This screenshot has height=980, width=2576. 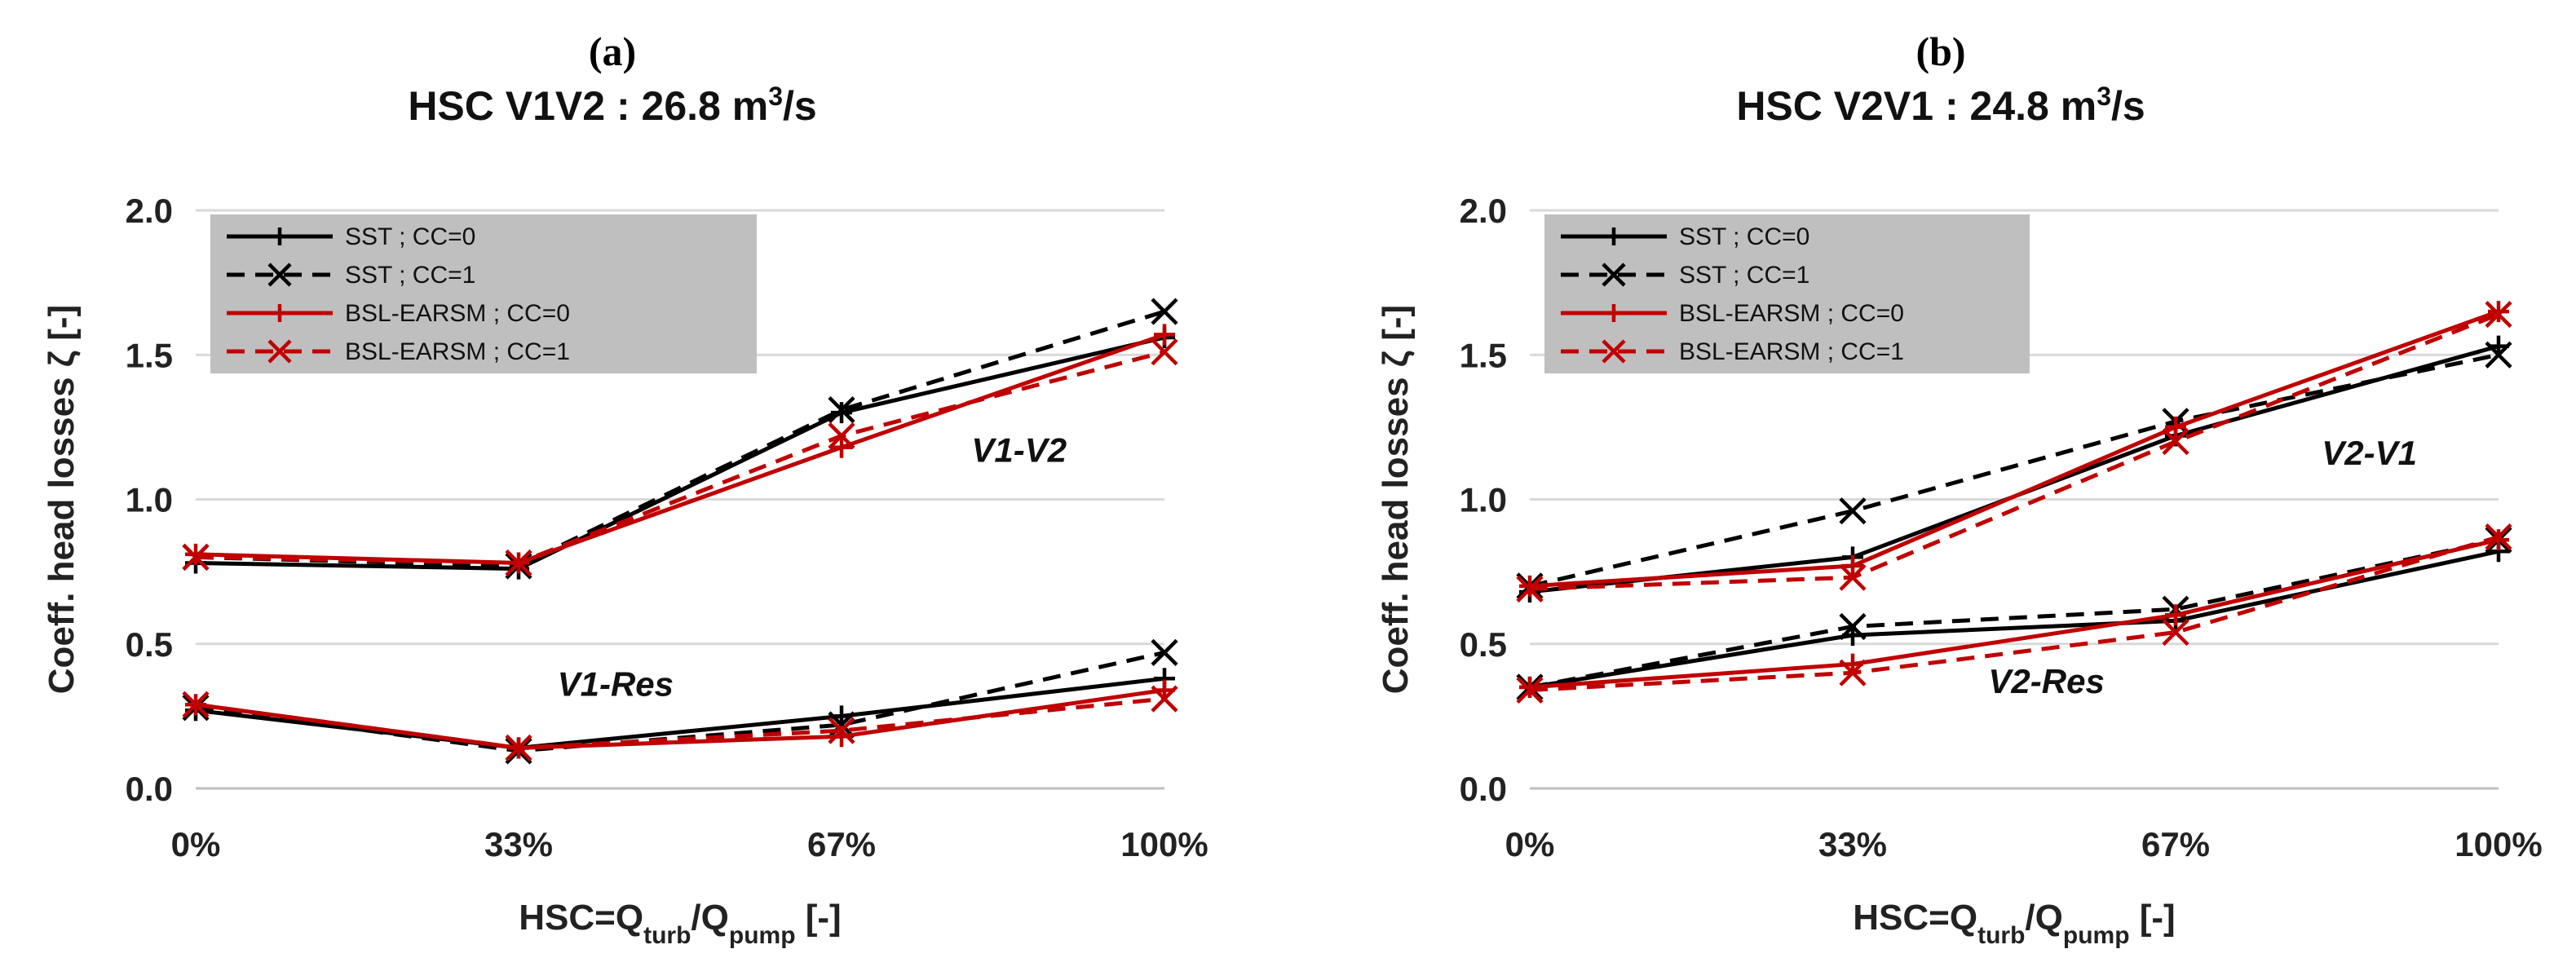 What do you see at coordinates (612, 52) in the screenshot?
I see `panel-label: (a)` at bounding box center [612, 52].